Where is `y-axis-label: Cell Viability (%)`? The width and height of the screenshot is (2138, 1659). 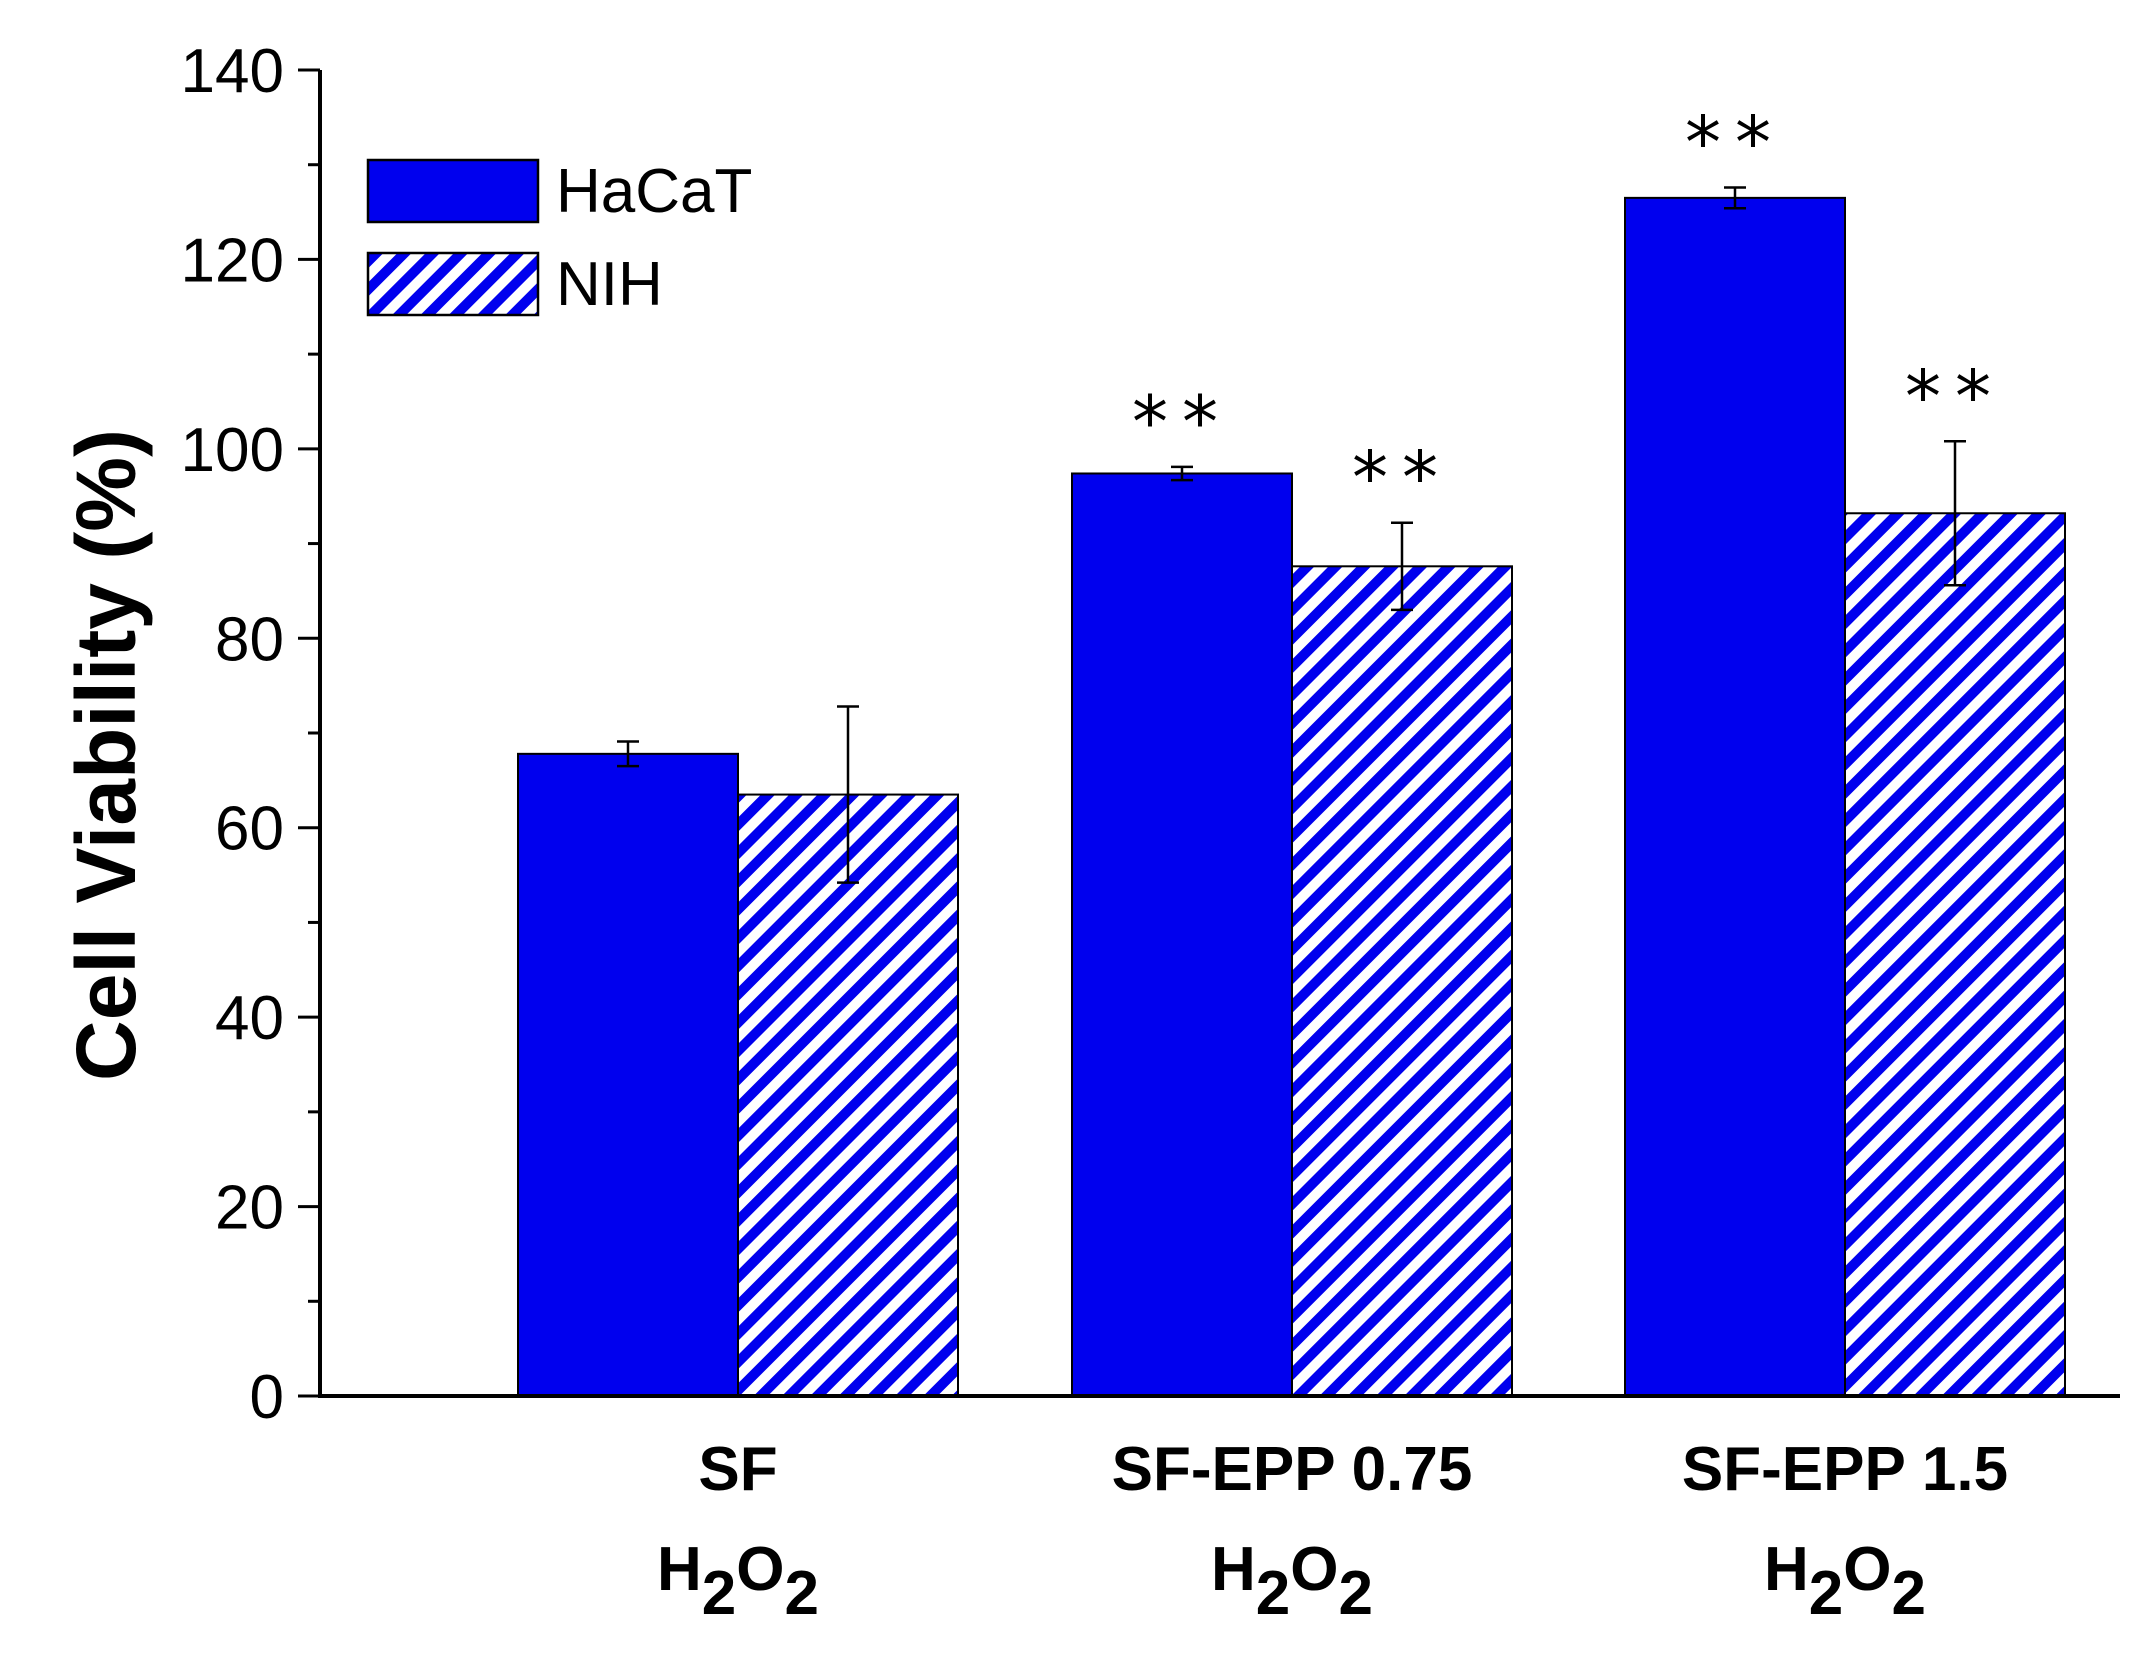
y-axis-label: Cell Viability (%) is located at coordinates (106, 755).